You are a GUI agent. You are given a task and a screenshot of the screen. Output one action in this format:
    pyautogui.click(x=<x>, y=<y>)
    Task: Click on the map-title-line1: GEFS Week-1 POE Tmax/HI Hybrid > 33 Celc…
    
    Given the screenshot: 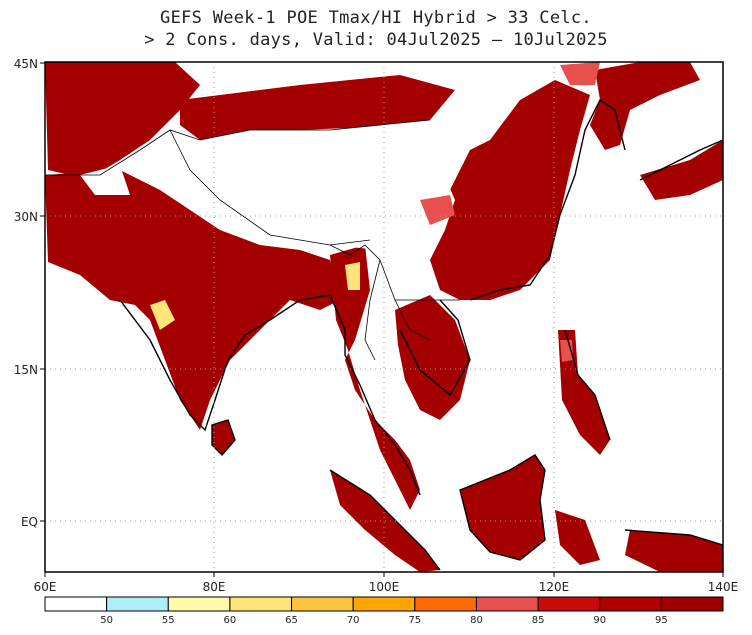 What is the action you would take?
    pyautogui.click(x=376, y=18)
    